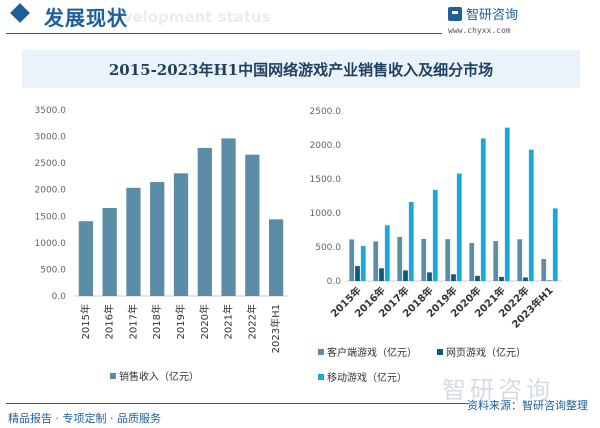  Describe the element at coordinates (51, 138) in the screenshot. I see `y-tick-label: 3000.0` at that location.